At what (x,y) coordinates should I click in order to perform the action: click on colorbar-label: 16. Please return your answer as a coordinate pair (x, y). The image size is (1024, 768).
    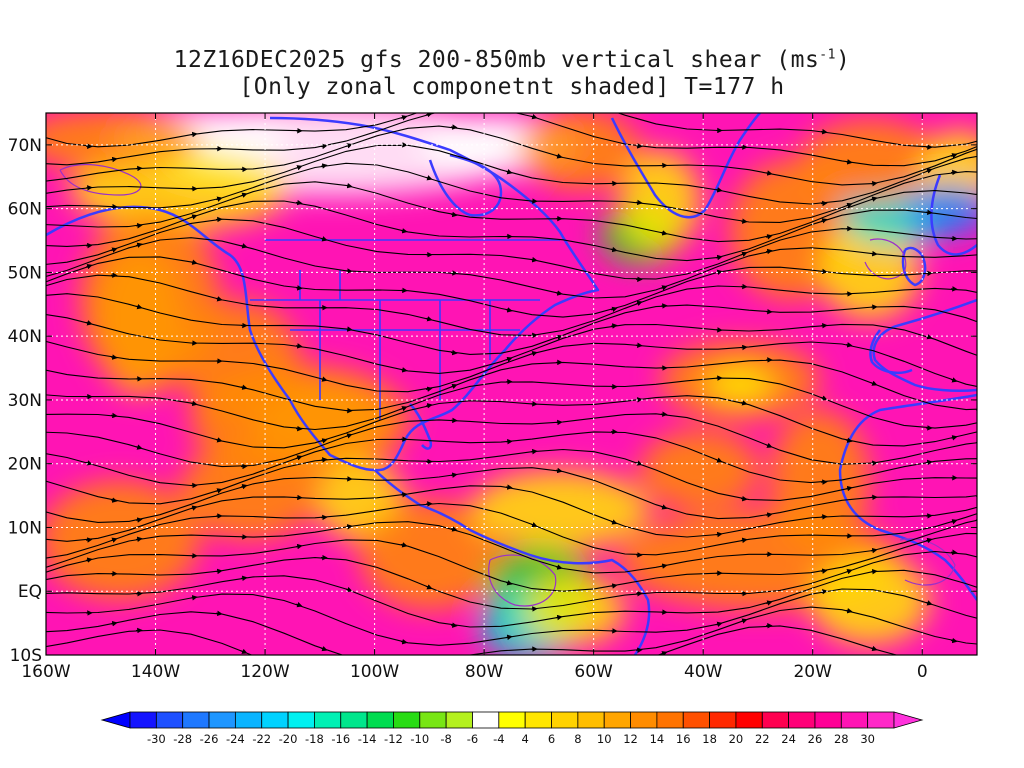
    Looking at the image, I should click on (683, 739).